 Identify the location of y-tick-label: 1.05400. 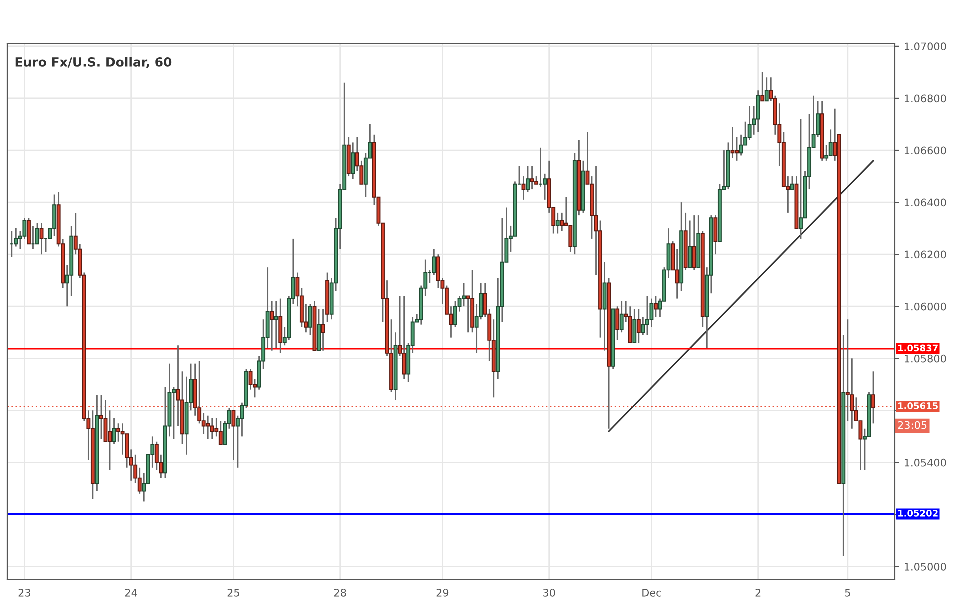
(925, 462).